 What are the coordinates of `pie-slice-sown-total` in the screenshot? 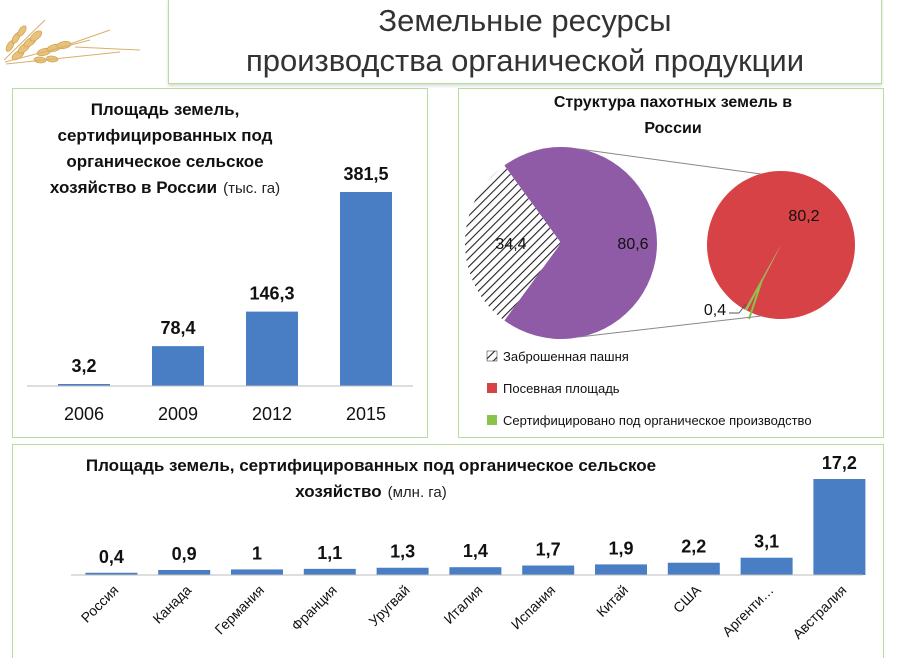 It's located at (580, 243).